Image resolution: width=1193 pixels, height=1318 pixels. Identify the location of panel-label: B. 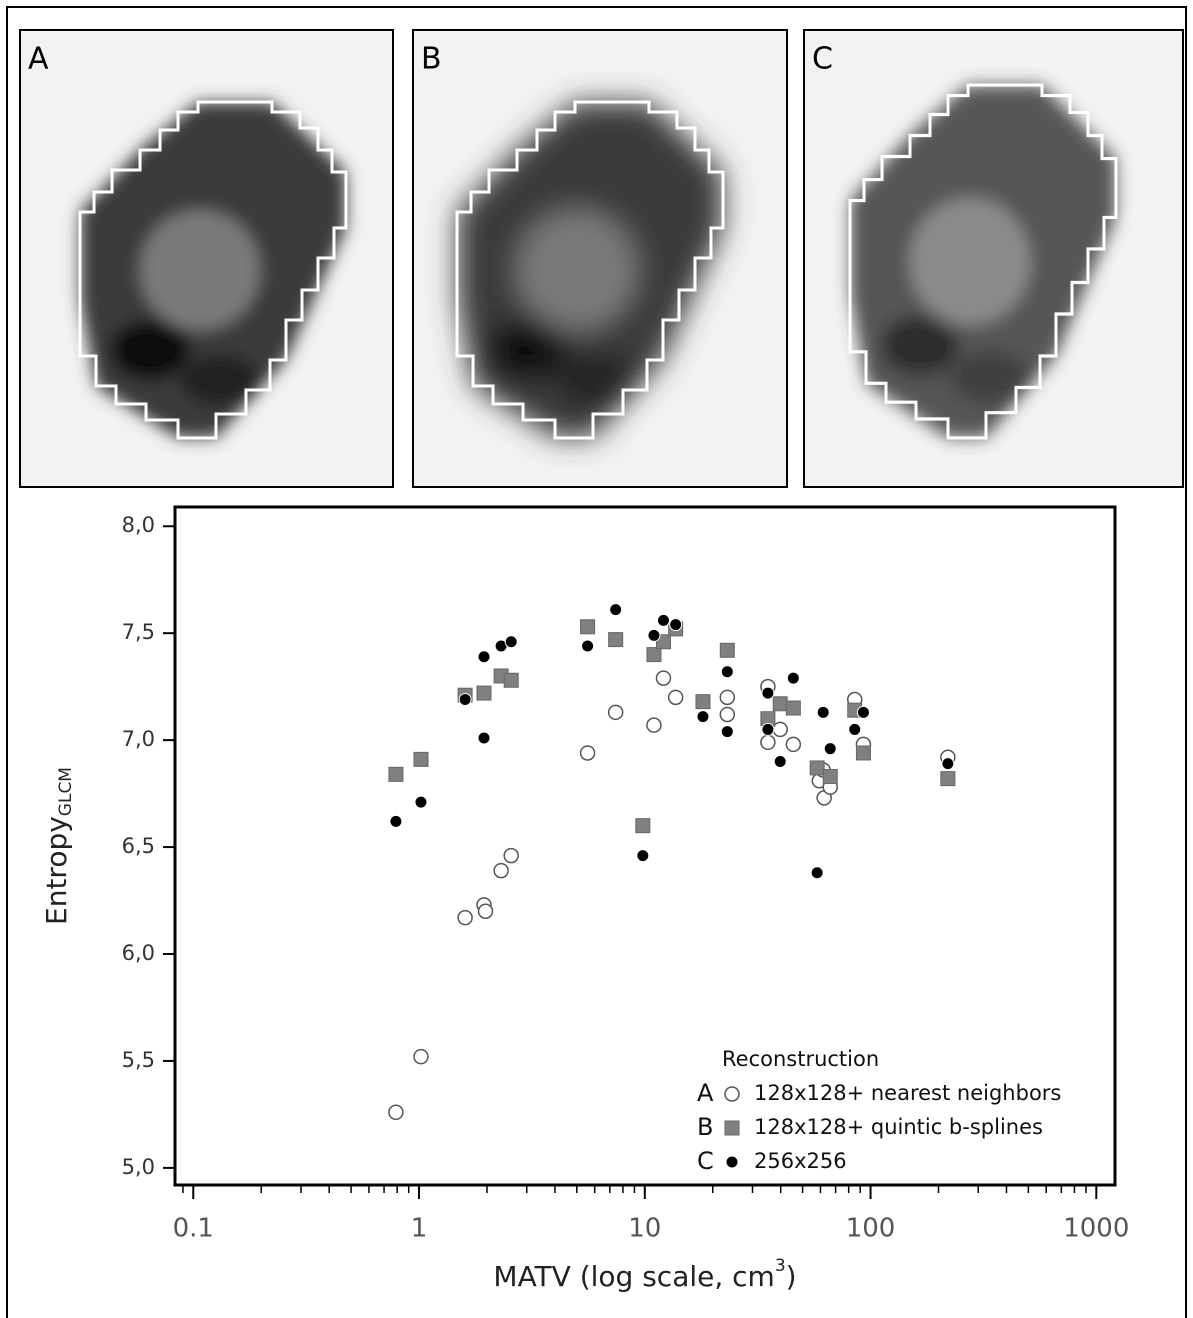
(431, 59).